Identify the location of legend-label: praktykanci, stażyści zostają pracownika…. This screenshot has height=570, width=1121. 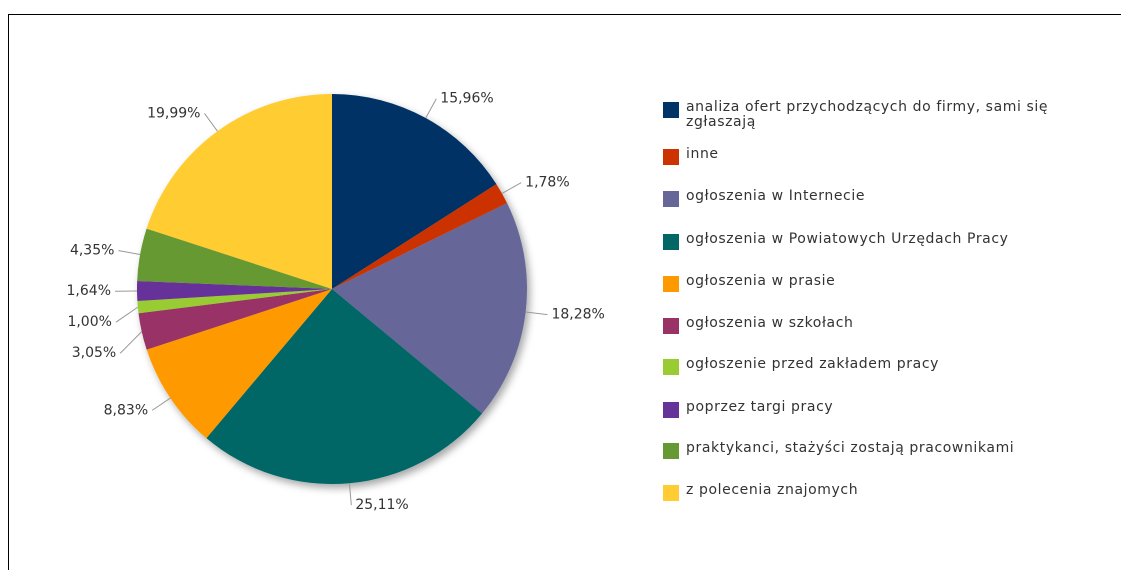
(850, 448).